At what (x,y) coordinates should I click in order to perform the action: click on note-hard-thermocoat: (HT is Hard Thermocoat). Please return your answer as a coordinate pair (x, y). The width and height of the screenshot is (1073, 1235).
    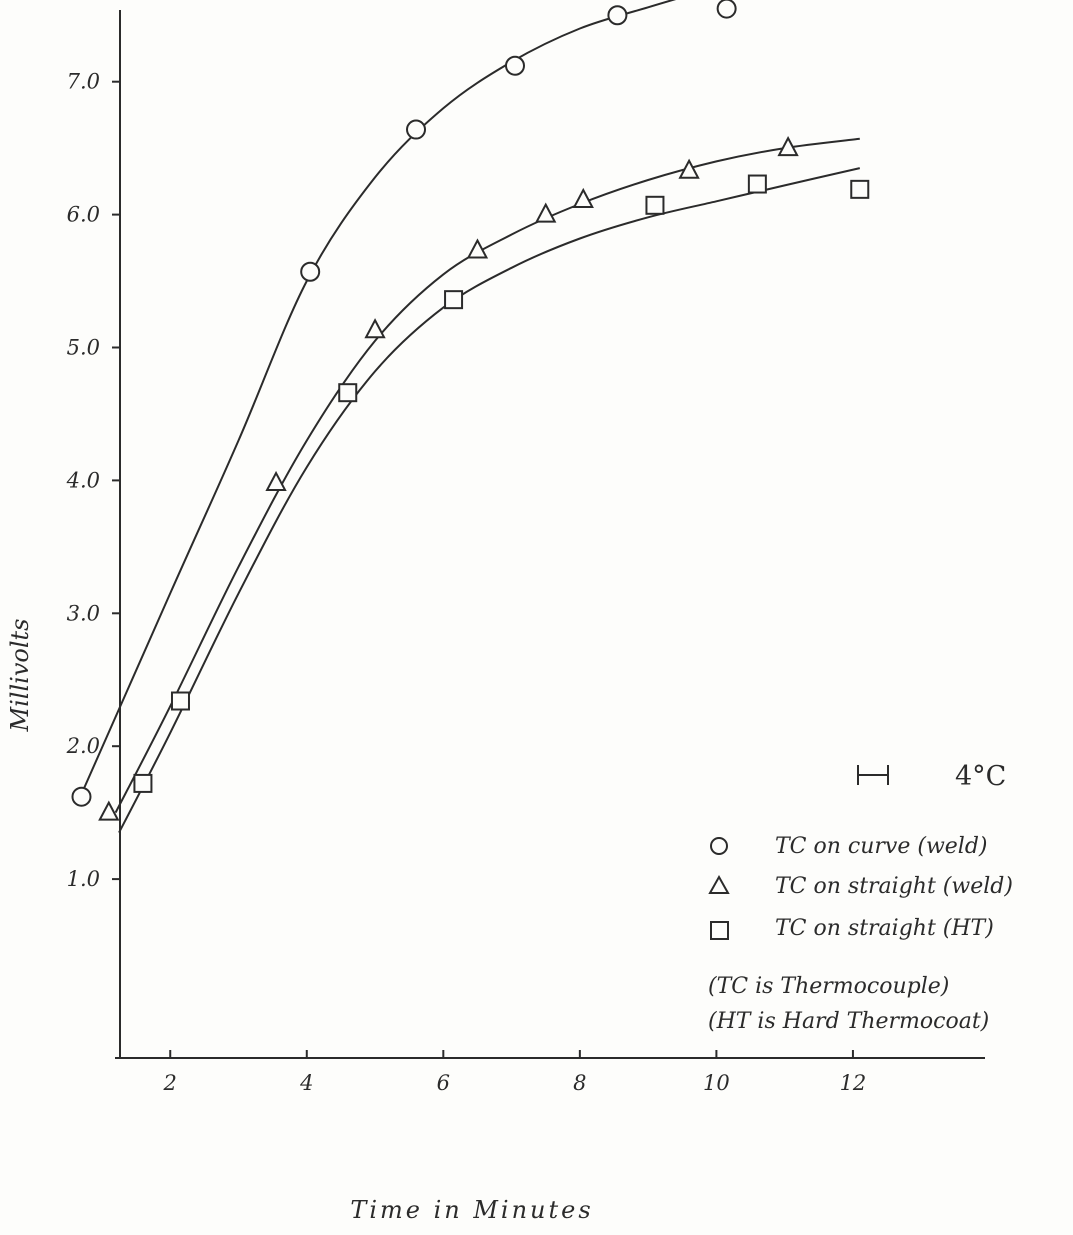
    Looking at the image, I should click on (848, 1021).